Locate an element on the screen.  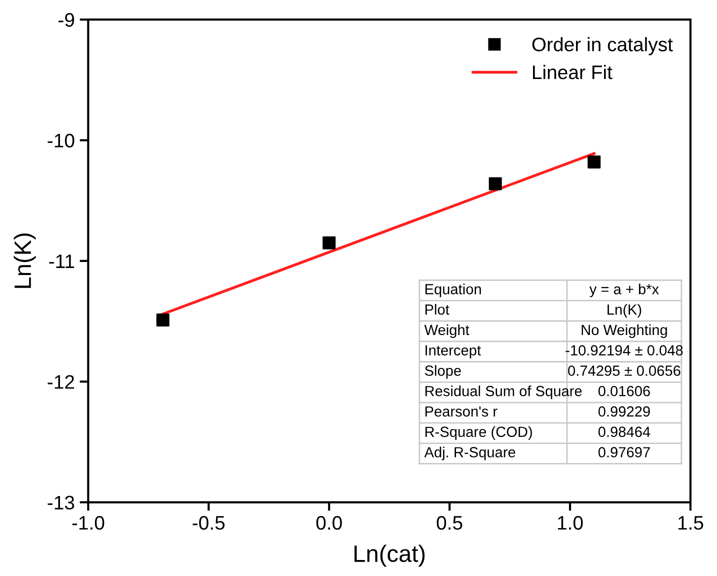
annotation: 0.98464 is located at coordinates (624, 431).